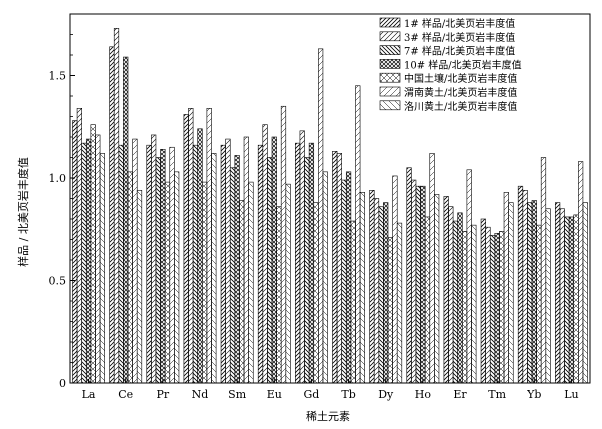 The height and width of the screenshot is (429, 602). What do you see at coordinates (163, 394) in the screenshot?
I see `x-tick-label: Pr` at bounding box center [163, 394].